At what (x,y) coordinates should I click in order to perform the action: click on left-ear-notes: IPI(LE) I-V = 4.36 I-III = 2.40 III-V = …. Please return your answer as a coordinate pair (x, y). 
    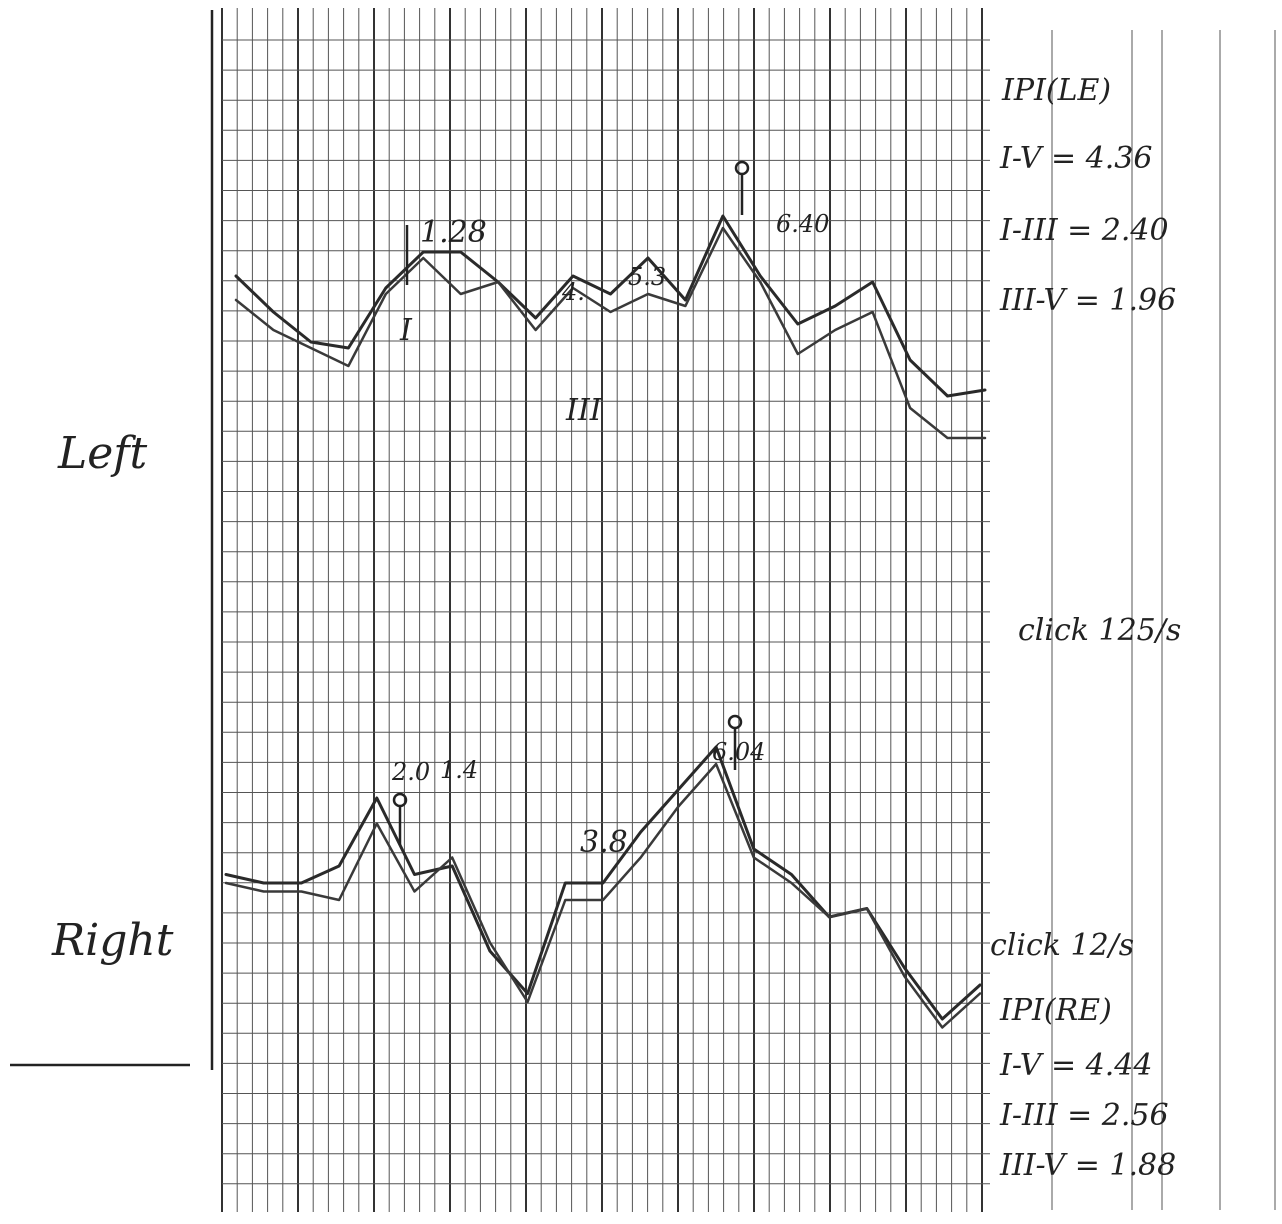
    Looking at the image, I should click on (1090, 360).